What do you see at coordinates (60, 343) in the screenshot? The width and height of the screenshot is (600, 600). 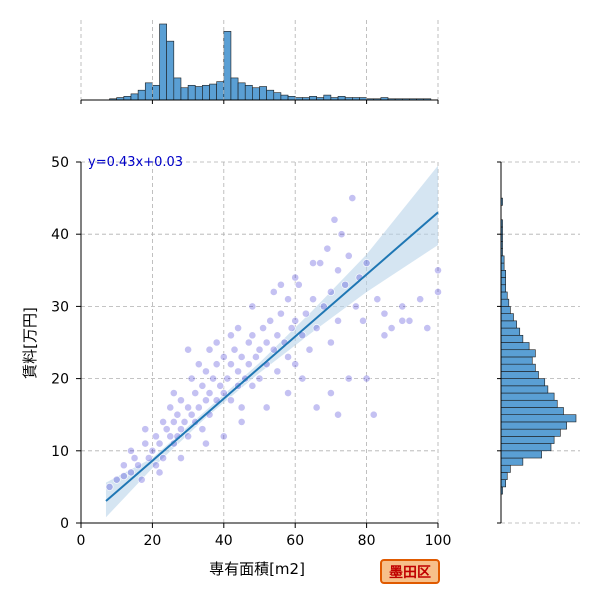 I see `y-tick-labels: 0 10 20 30 40 50` at bounding box center [60, 343].